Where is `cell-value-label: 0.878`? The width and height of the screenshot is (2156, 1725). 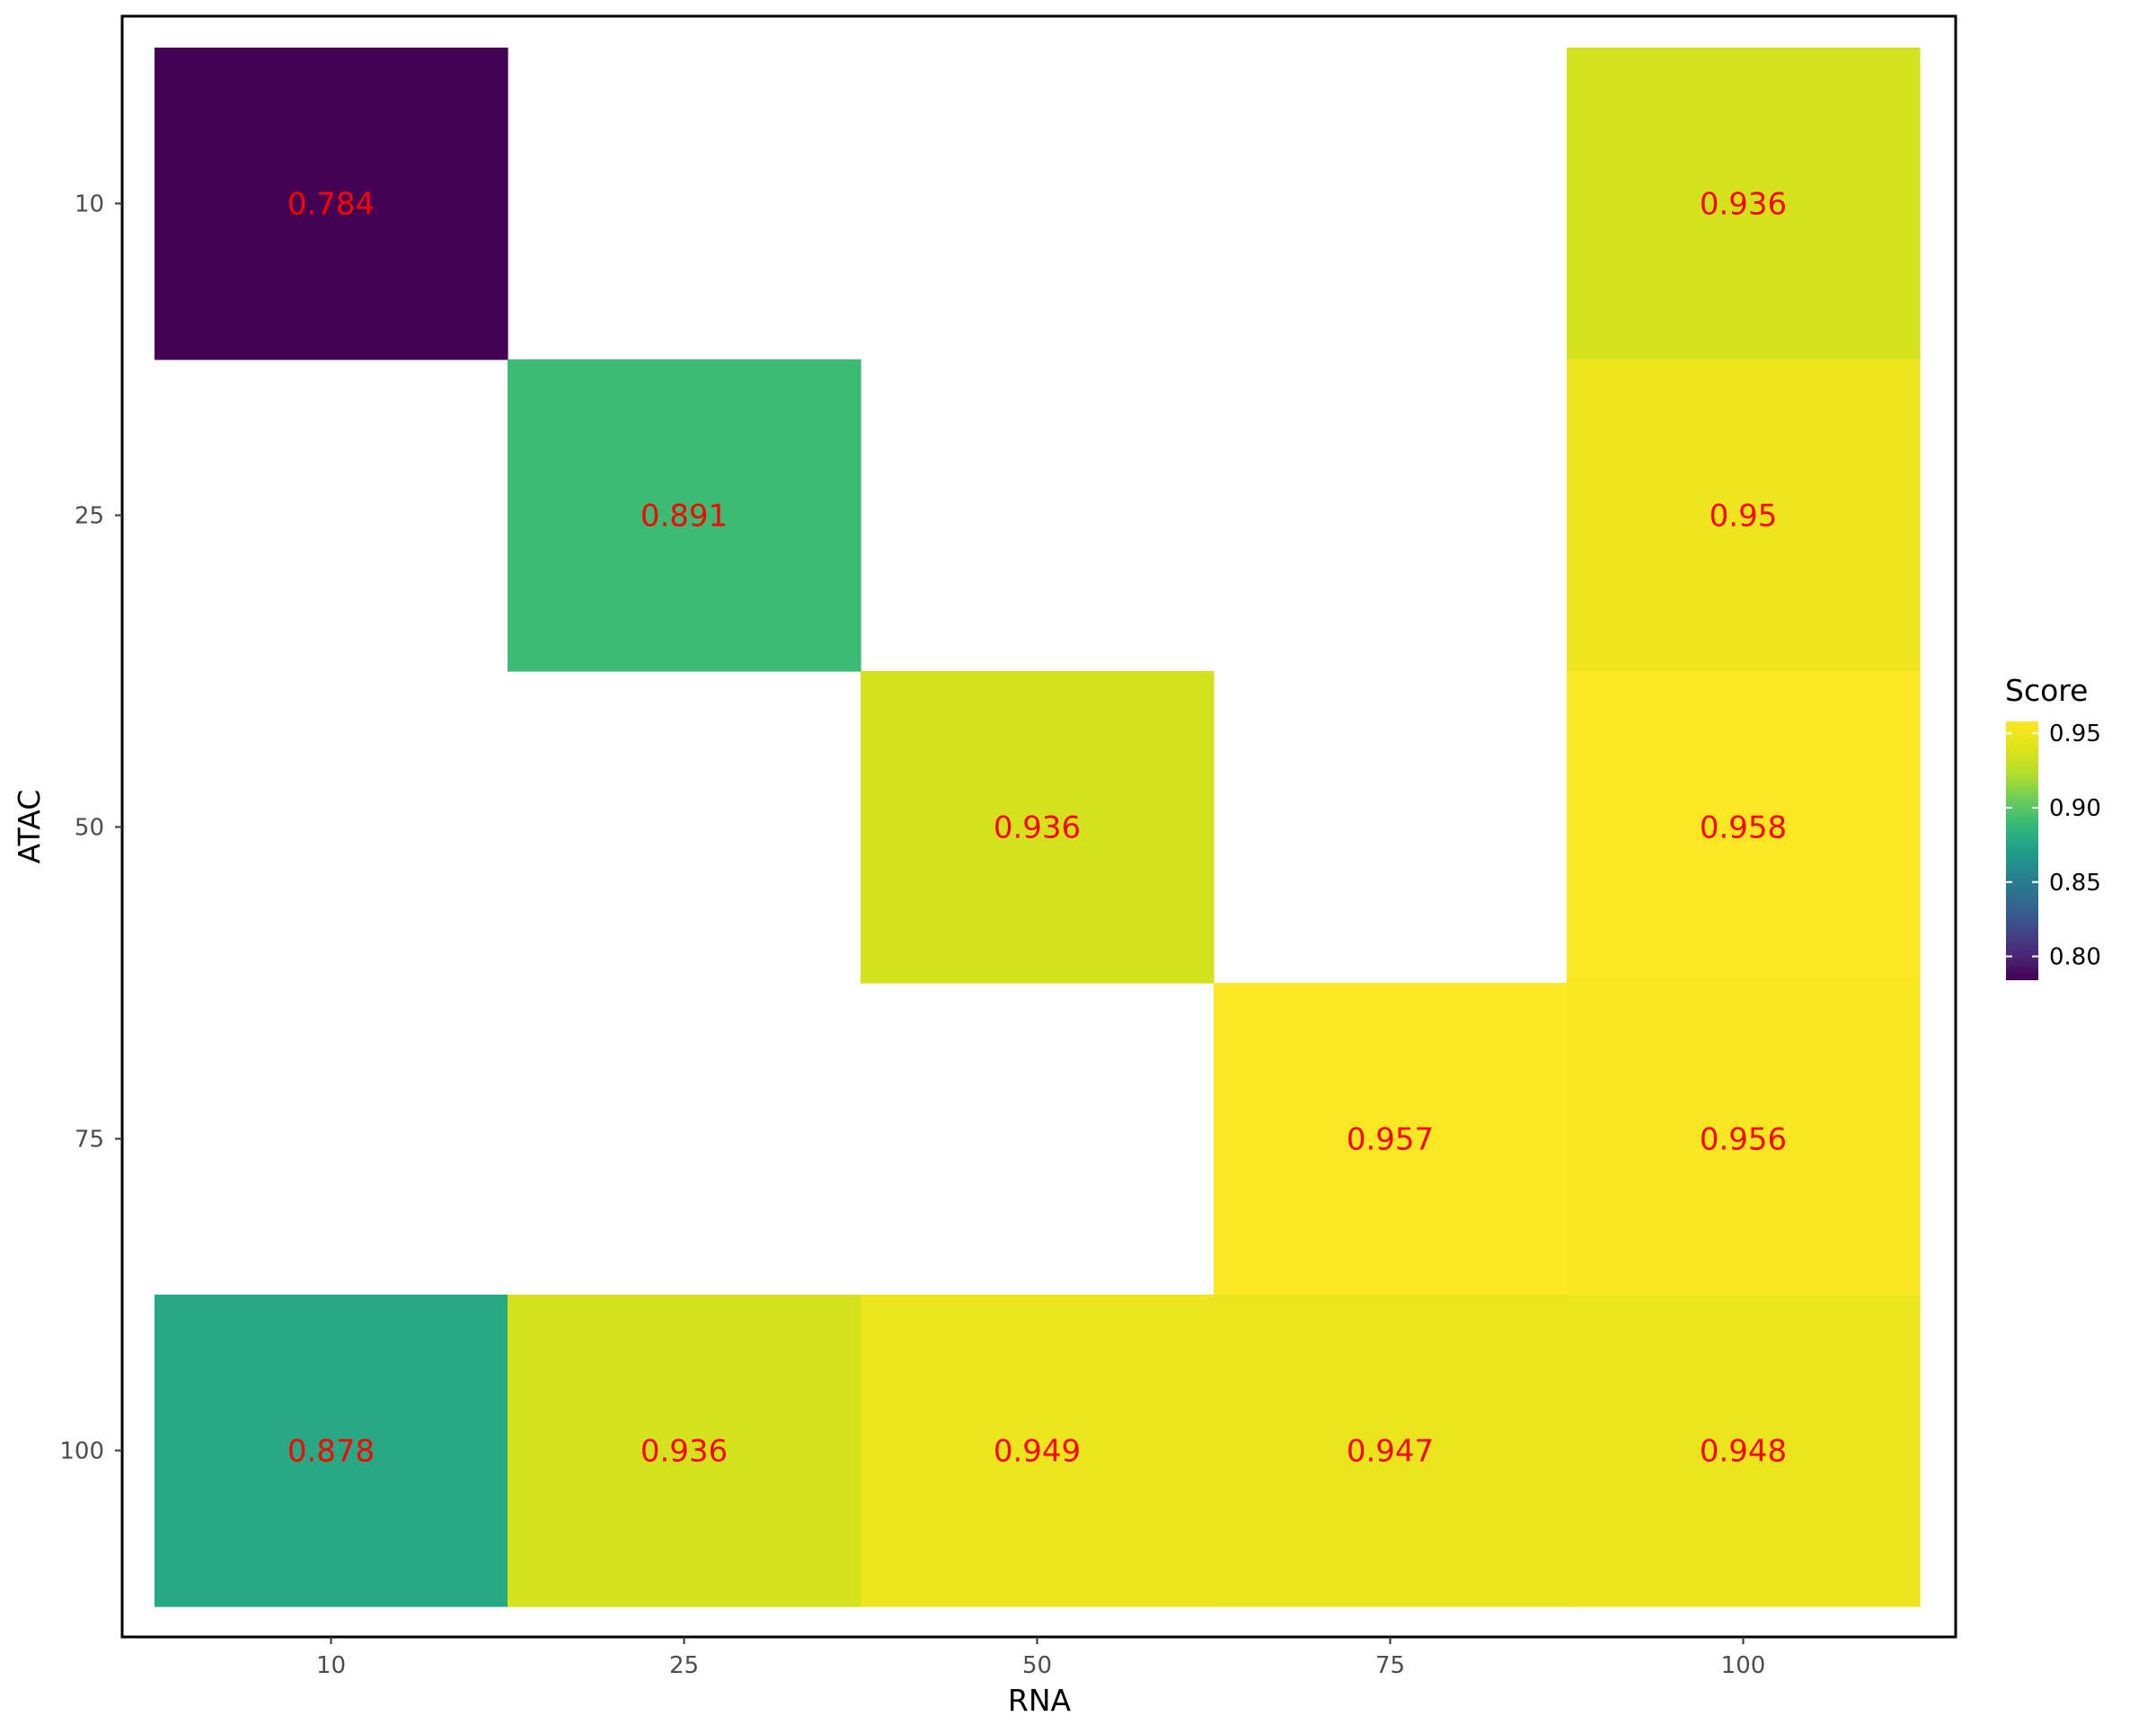 cell-value-label: 0.878 is located at coordinates (331, 1452).